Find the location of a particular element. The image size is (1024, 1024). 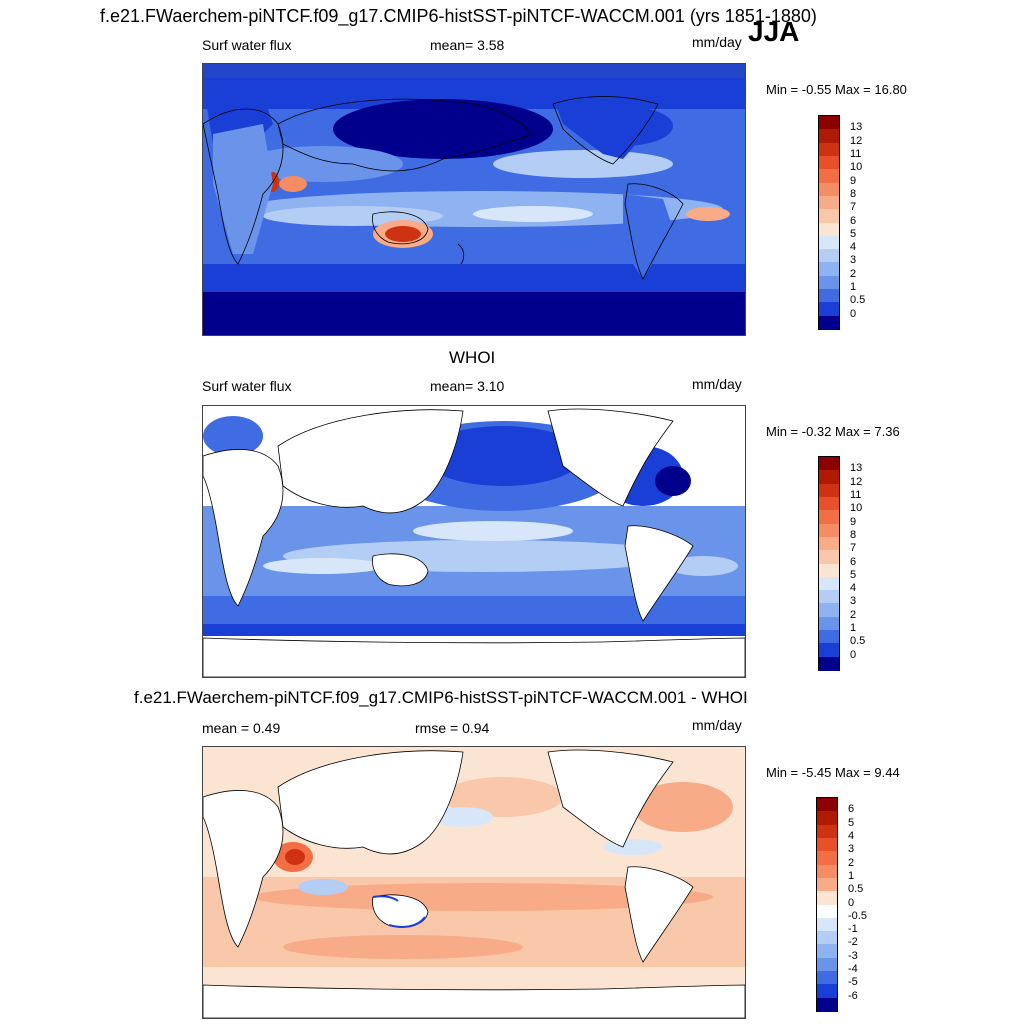

panel1-colorbar is located at coordinates (829, 222).